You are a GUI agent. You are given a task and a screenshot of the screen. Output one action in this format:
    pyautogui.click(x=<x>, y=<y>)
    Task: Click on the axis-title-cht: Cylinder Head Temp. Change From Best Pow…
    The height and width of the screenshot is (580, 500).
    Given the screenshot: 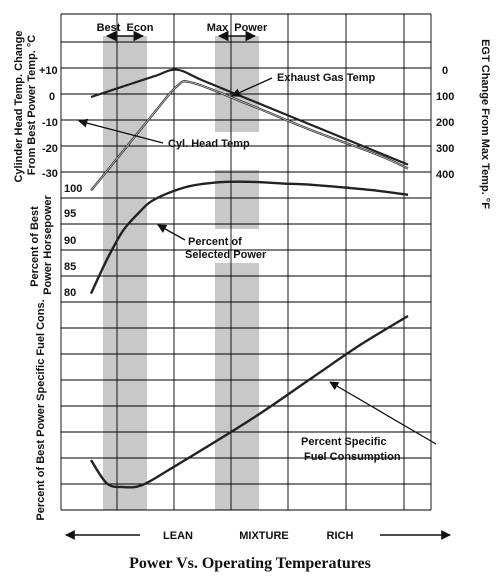 What is the action you would take?
    pyautogui.click(x=25, y=104)
    